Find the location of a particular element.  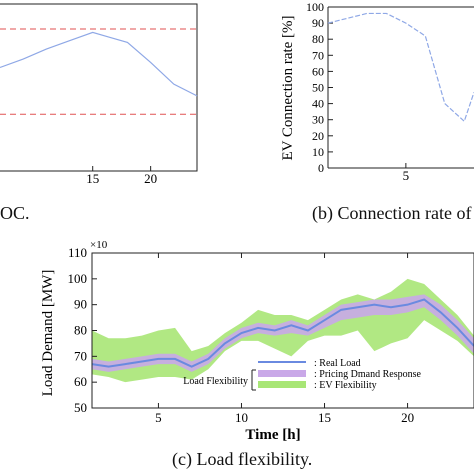

chart-c-xtick-label-1: 10 is located at coordinates (241, 417).